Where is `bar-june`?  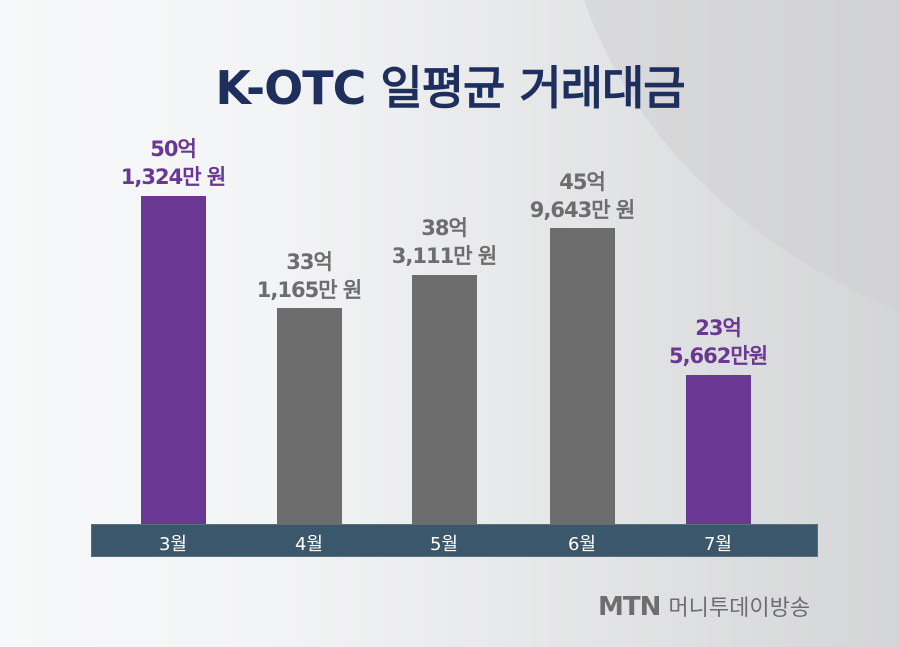 bar-june is located at coordinates (582, 376).